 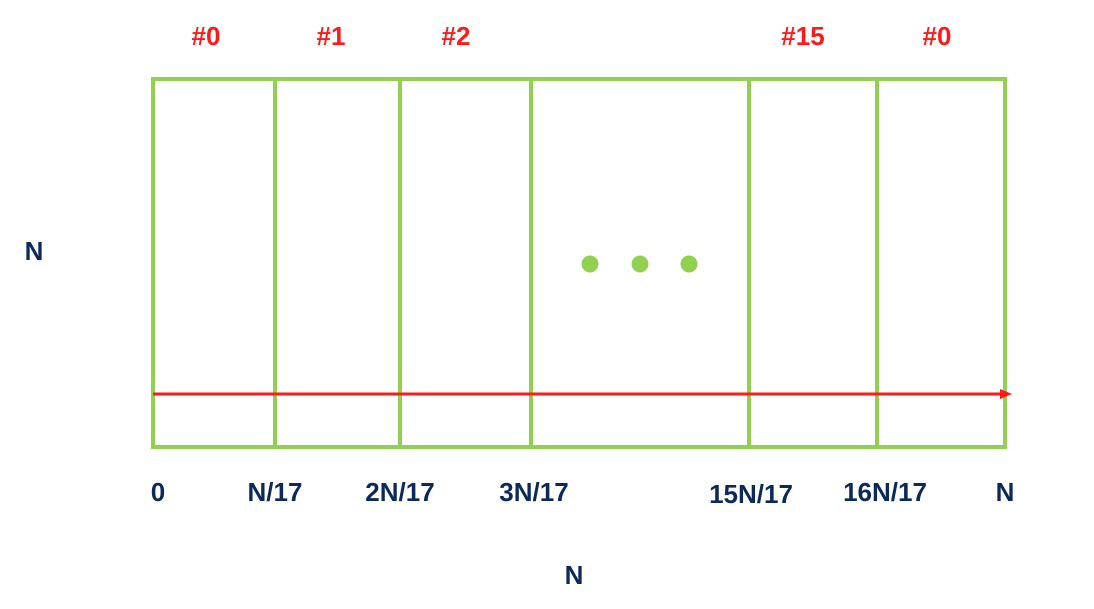 What do you see at coordinates (331, 36) in the screenshot?
I see `partition-label: #1` at bounding box center [331, 36].